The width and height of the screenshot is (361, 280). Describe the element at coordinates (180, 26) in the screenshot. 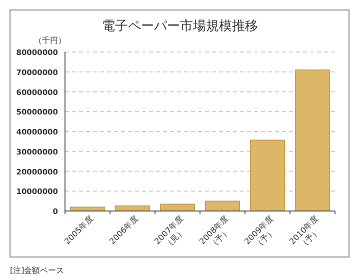

I see `chart-title: 電子ペーパー市場規模推移` at that location.